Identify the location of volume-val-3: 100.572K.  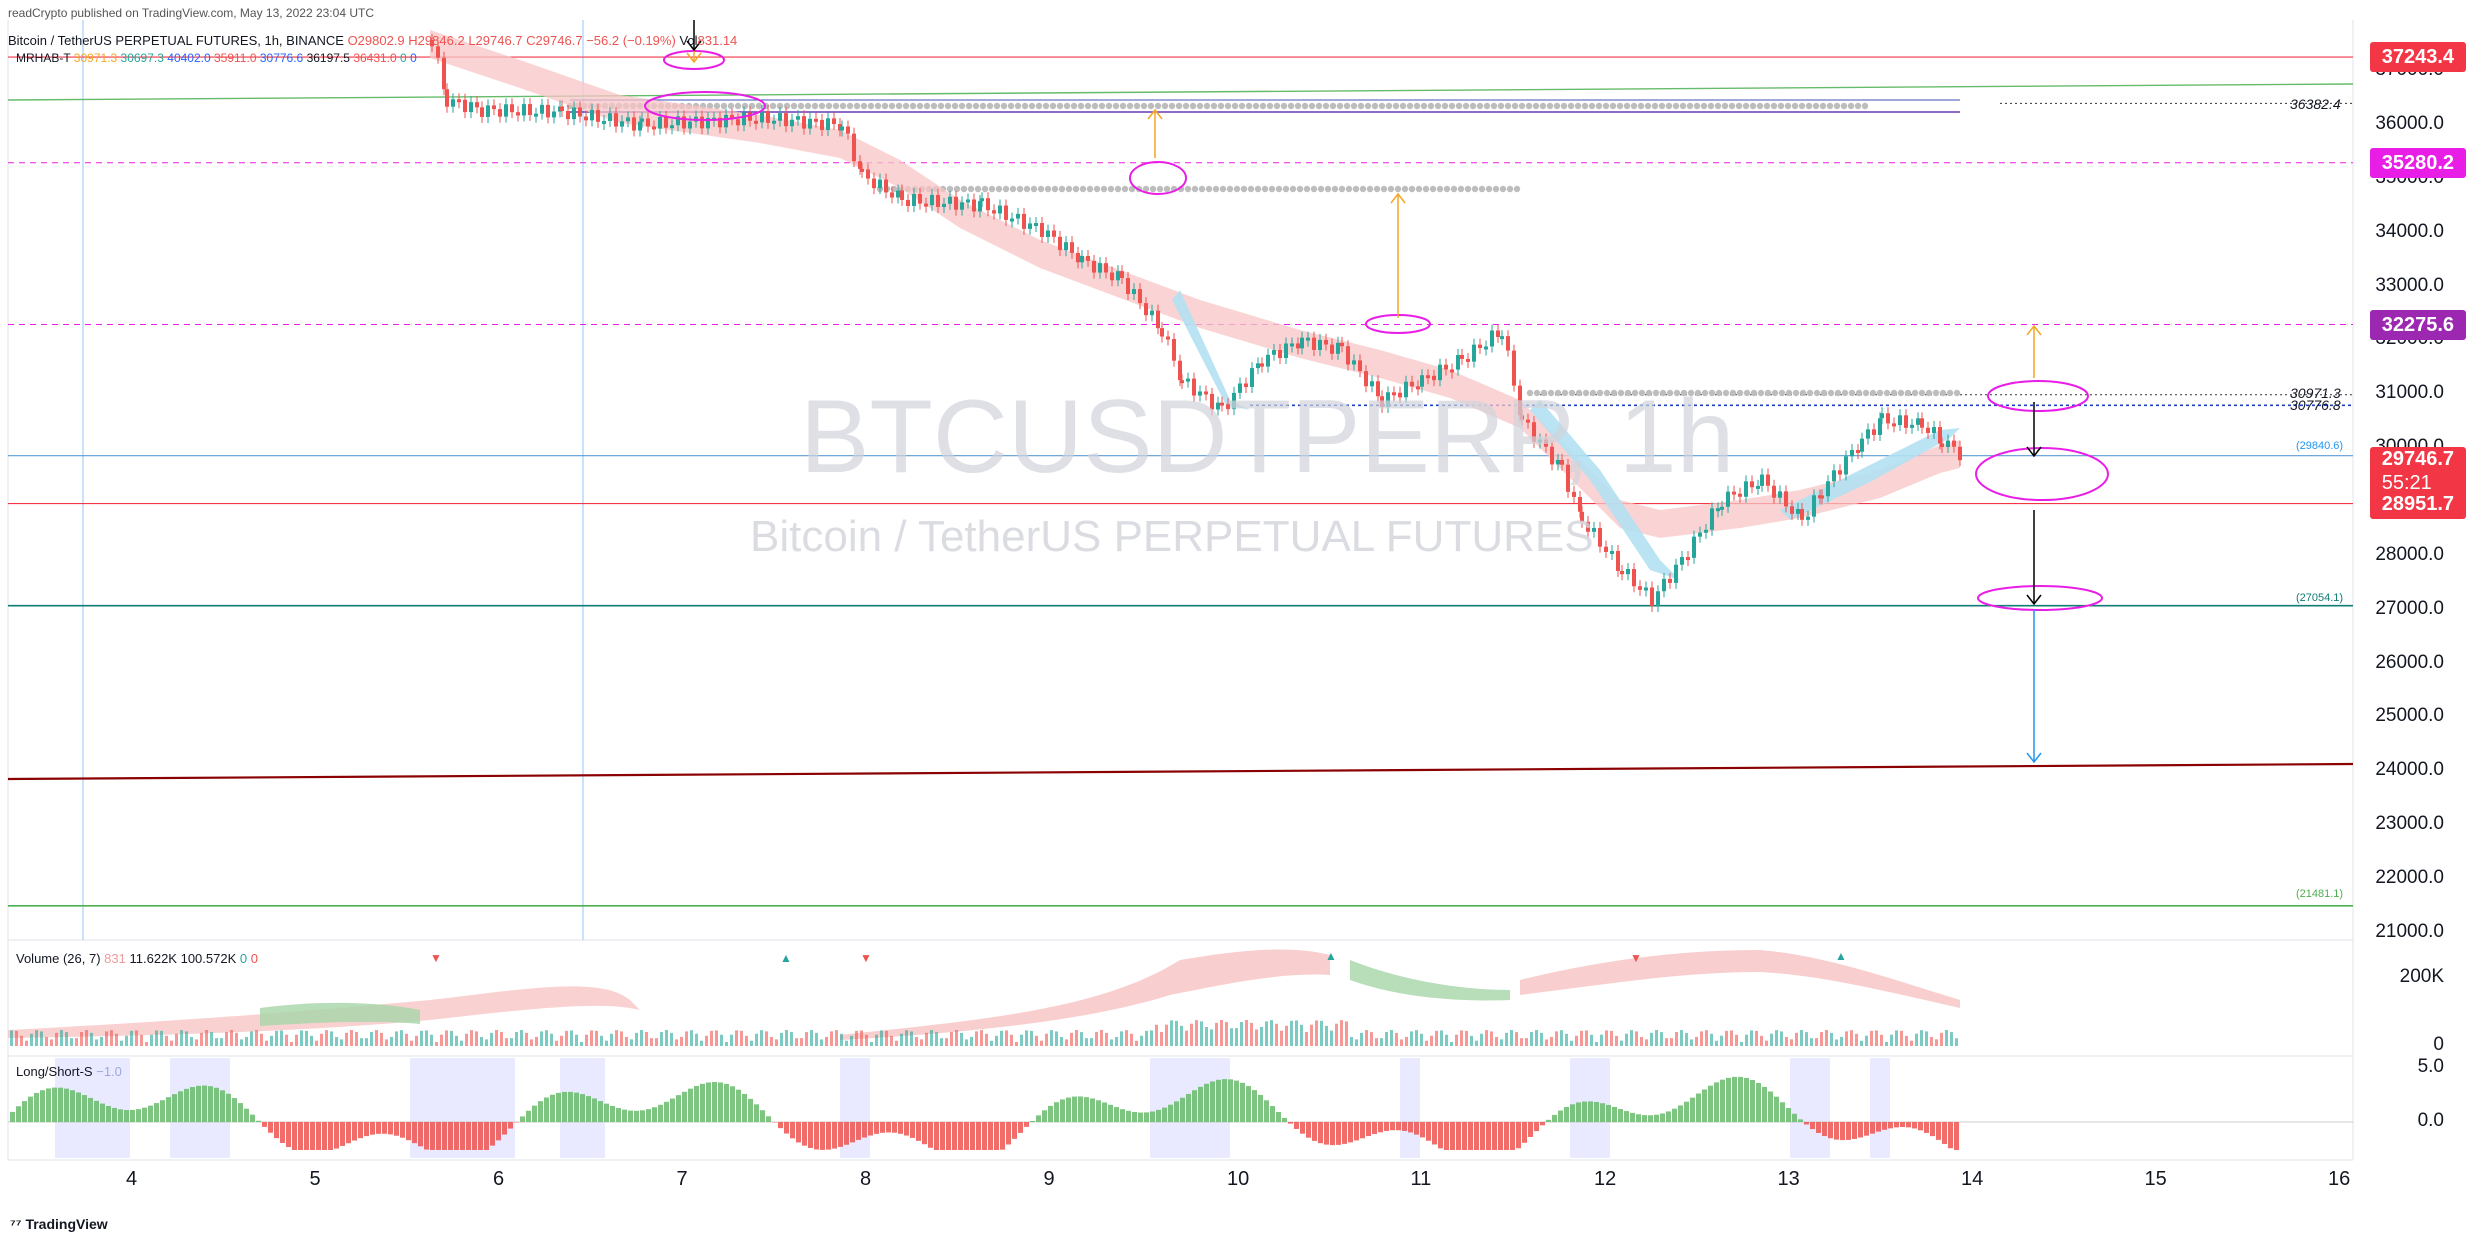
(208, 958).